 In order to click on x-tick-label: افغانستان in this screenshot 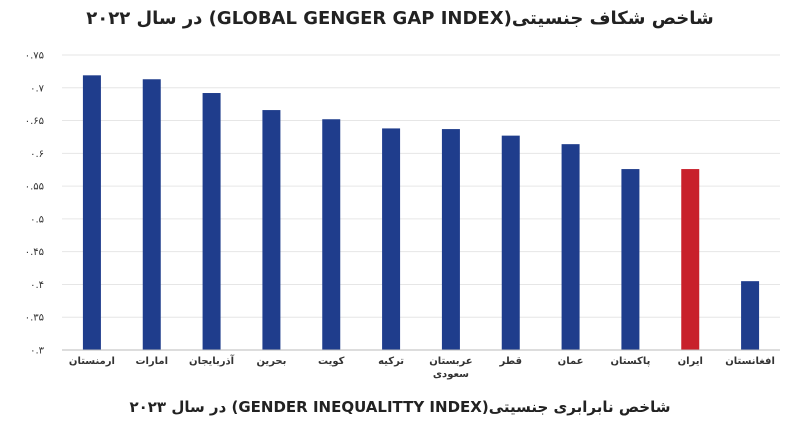, I will do `click(750, 361)`.